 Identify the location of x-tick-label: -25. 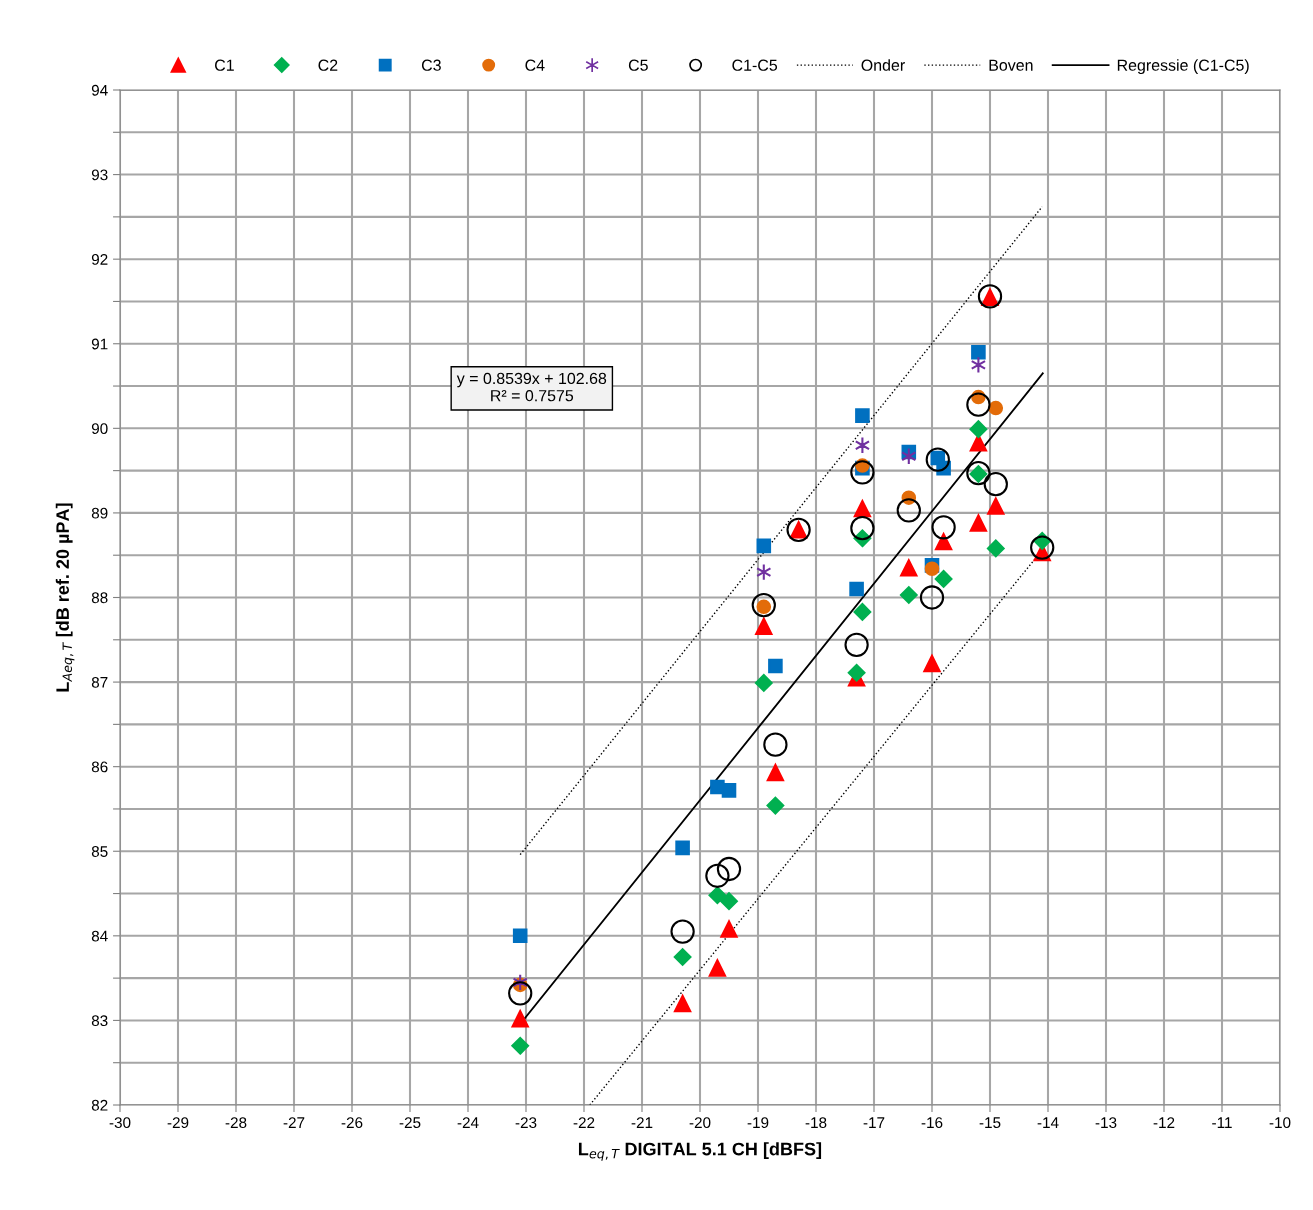
(410, 1123).